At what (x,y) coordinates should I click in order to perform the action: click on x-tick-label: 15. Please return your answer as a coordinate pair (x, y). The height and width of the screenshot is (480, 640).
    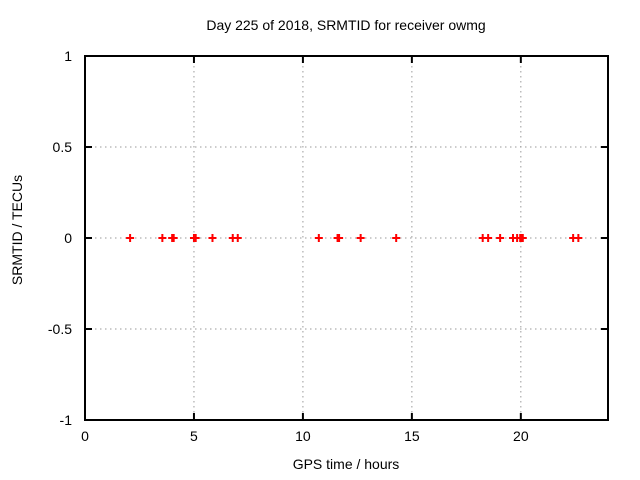
    Looking at the image, I should click on (412, 436).